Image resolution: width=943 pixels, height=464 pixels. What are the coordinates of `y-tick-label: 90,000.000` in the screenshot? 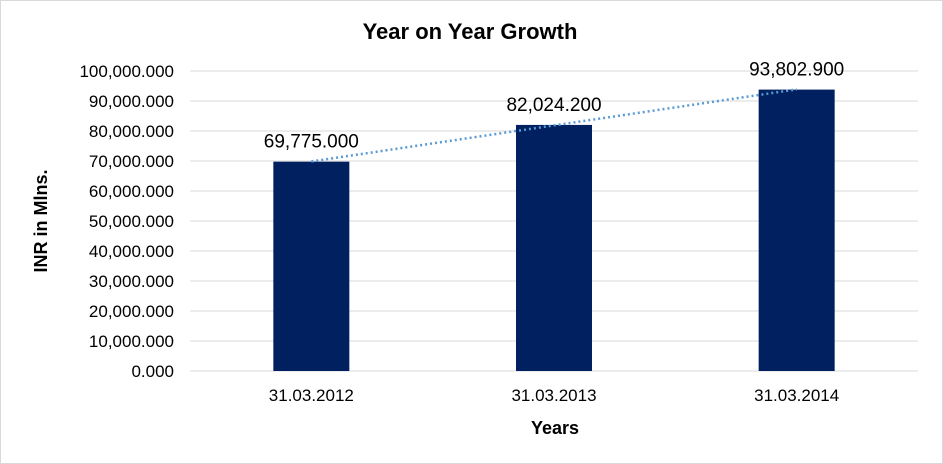 It's located at (131, 101).